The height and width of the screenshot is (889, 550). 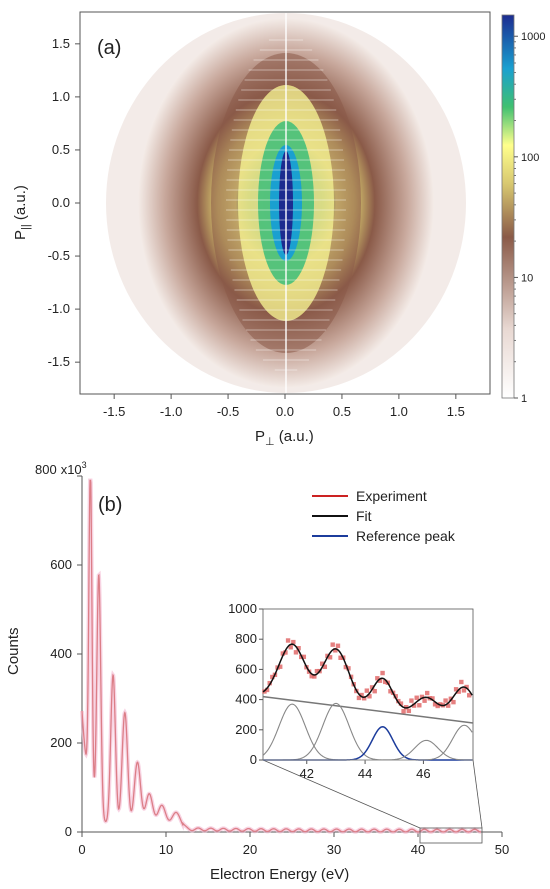 I want to click on x-tick-label-a: -0.5, so click(x=228, y=411).